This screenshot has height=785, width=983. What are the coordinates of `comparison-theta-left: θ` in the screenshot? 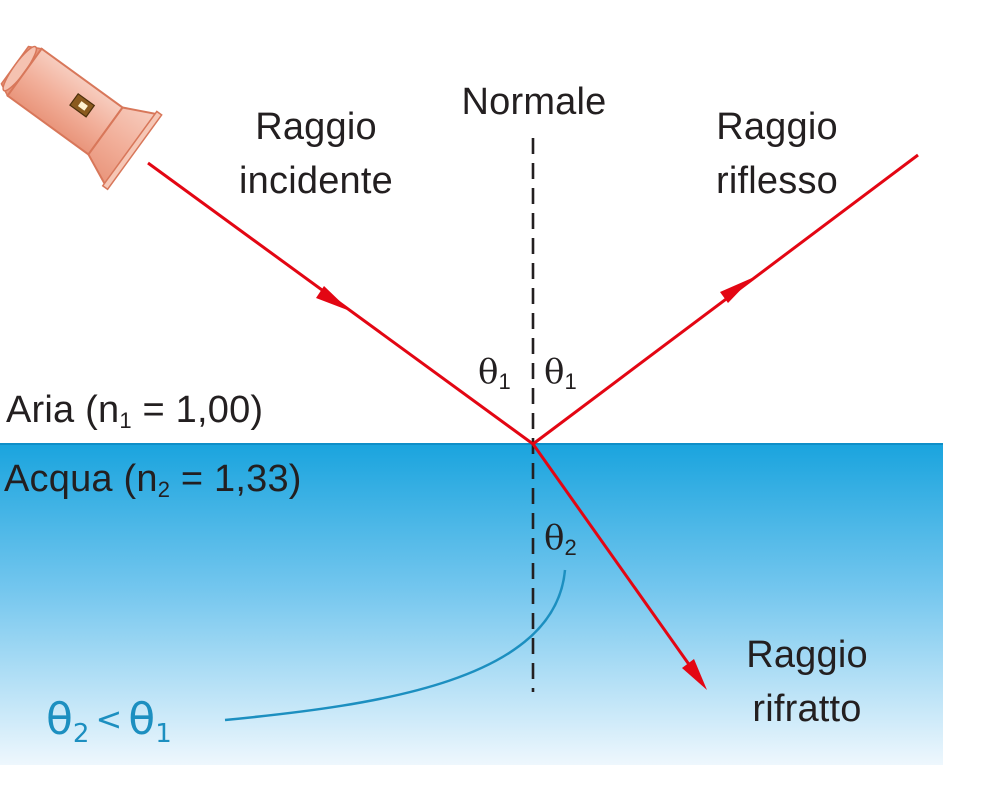 It's located at (59, 719).